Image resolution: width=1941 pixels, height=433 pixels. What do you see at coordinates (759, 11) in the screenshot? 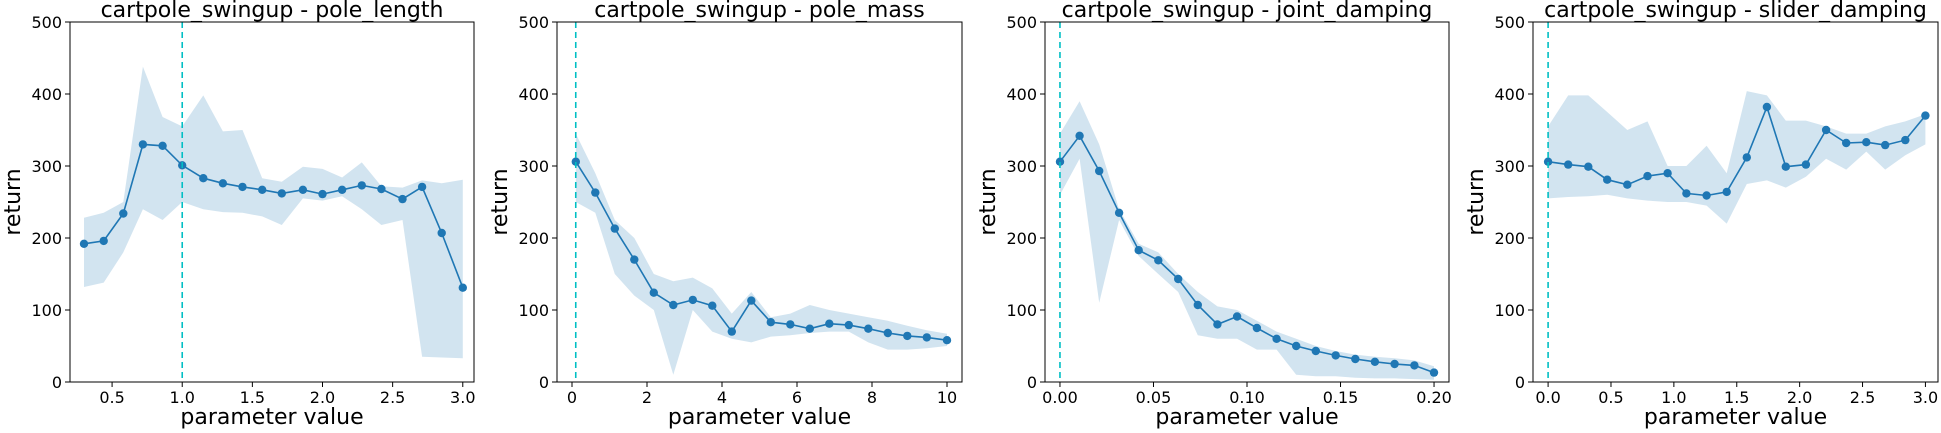
I see `chart-title: cartpole_swingup - pole_mass` at bounding box center [759, 11].